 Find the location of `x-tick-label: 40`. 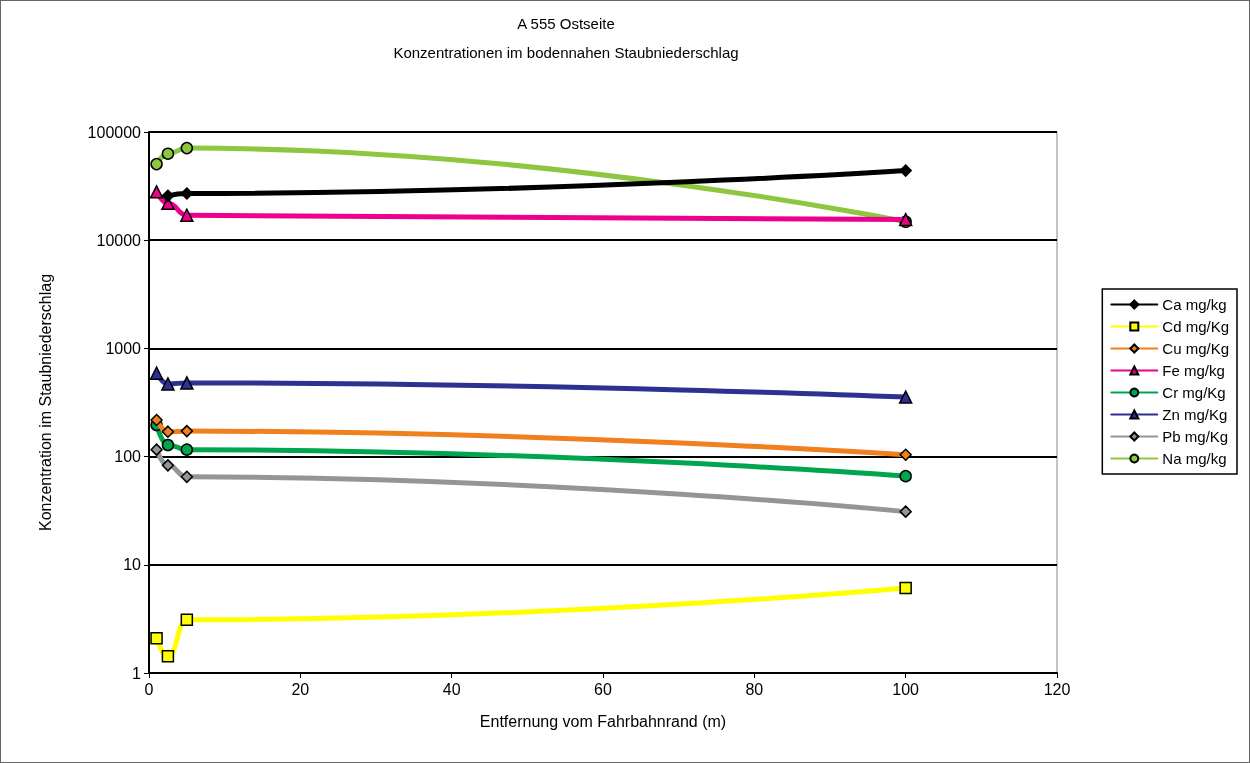

x-tick-label: 40 is located at coordinates (451, 689).